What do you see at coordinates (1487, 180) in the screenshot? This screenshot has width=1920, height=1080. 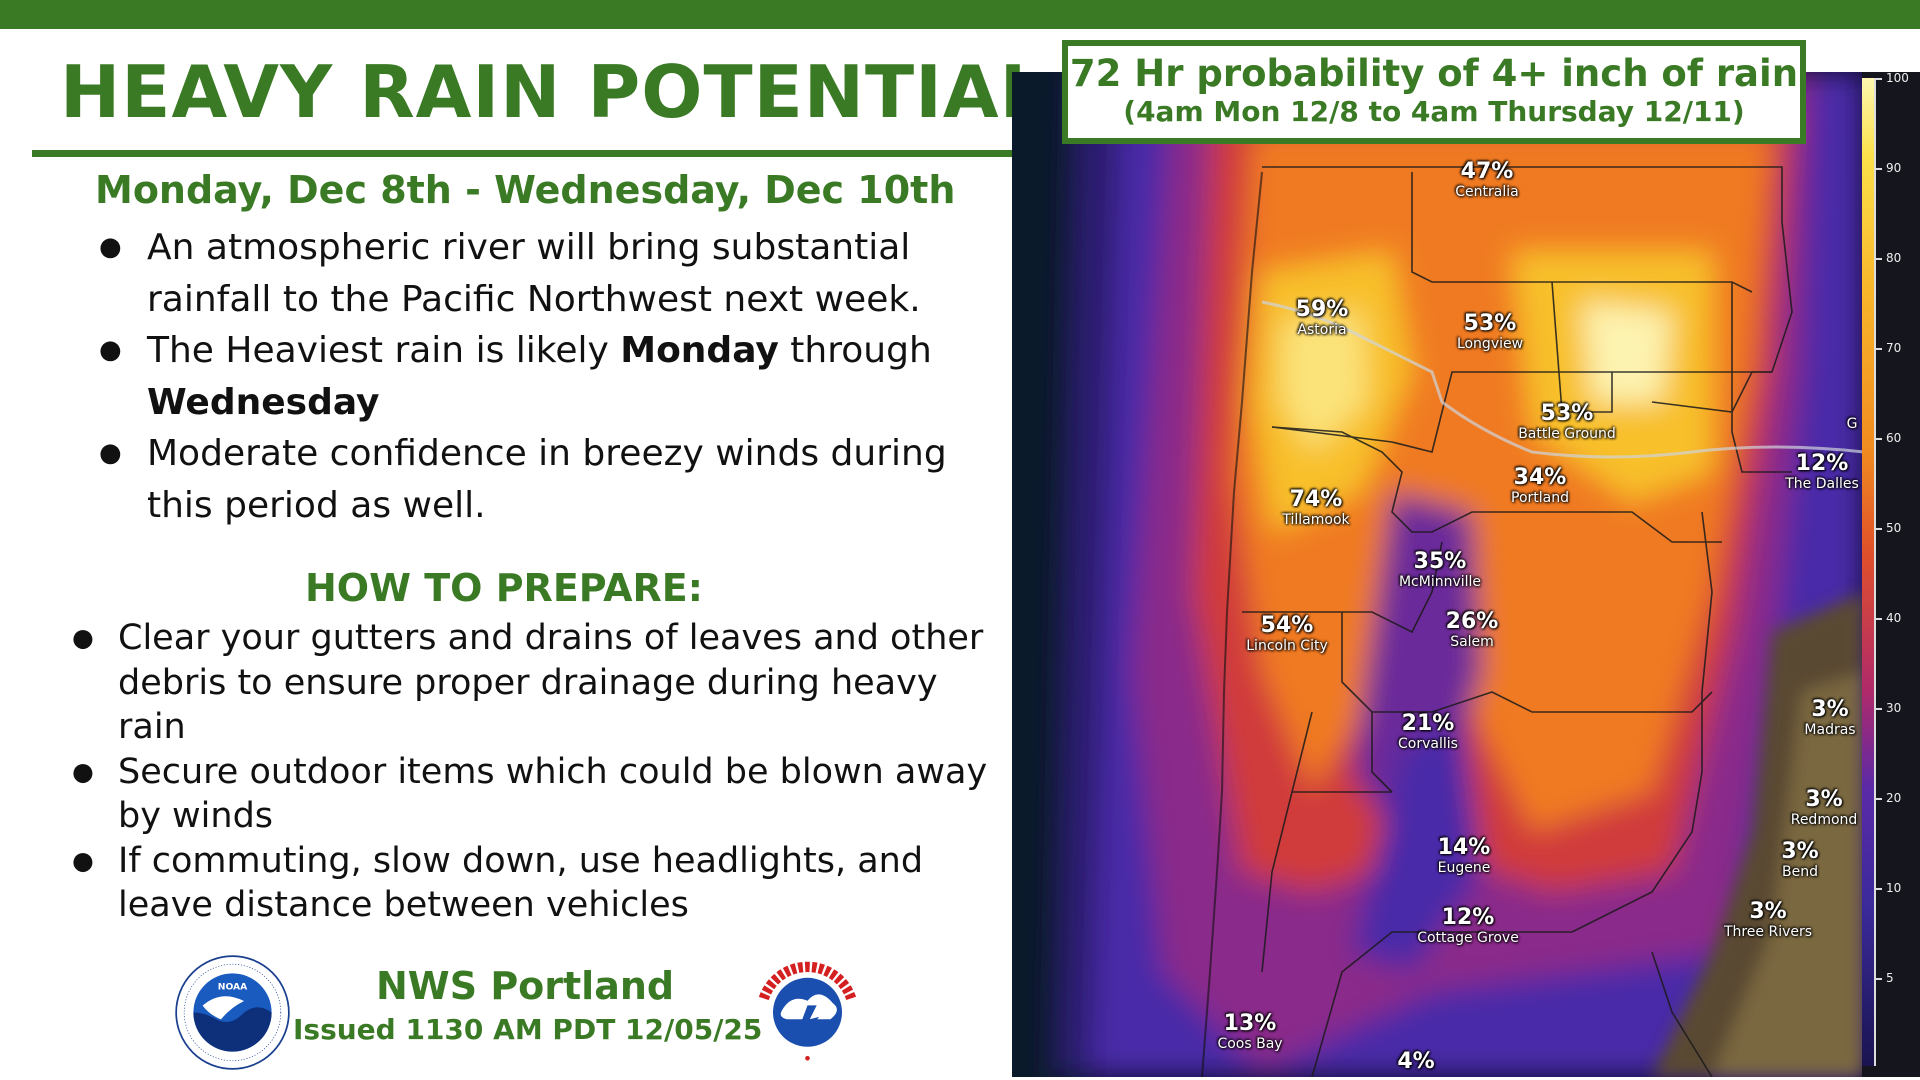 I see `city-label: 47% Centralia` at bounding box center [1487, 180].